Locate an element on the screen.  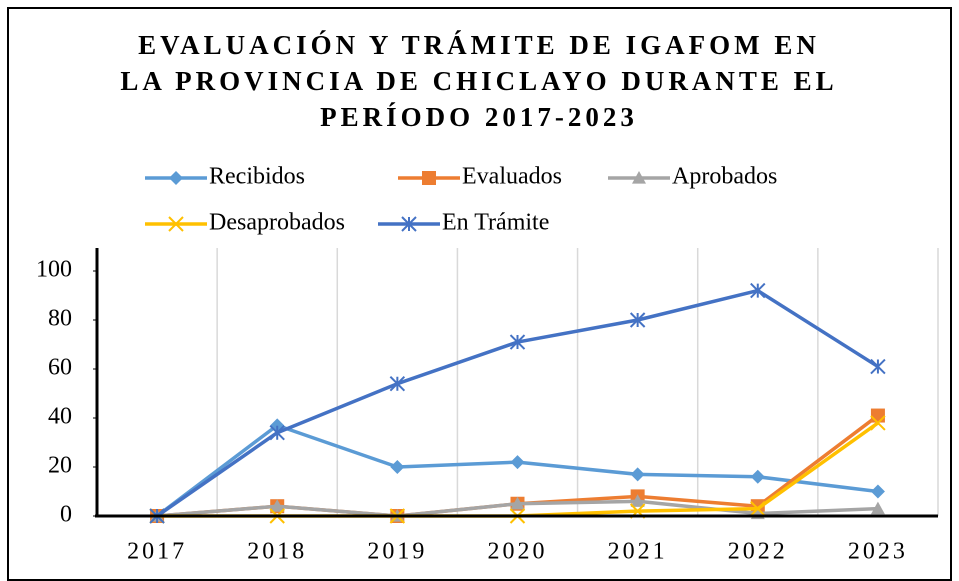
legend-item: En Trámite is located at coordinates (463, 223).